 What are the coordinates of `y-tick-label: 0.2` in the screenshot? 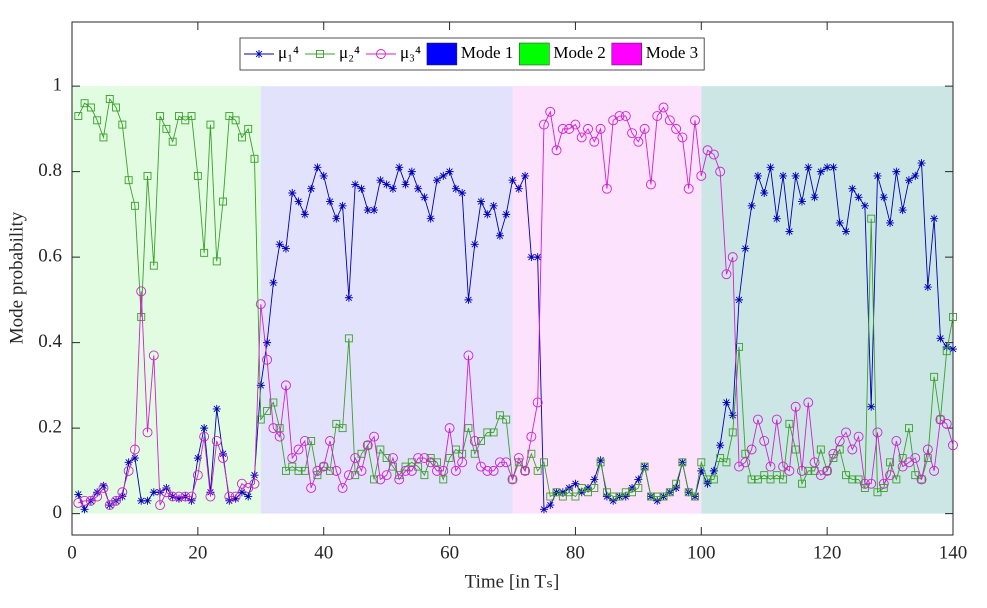 It's located at (50, 426).